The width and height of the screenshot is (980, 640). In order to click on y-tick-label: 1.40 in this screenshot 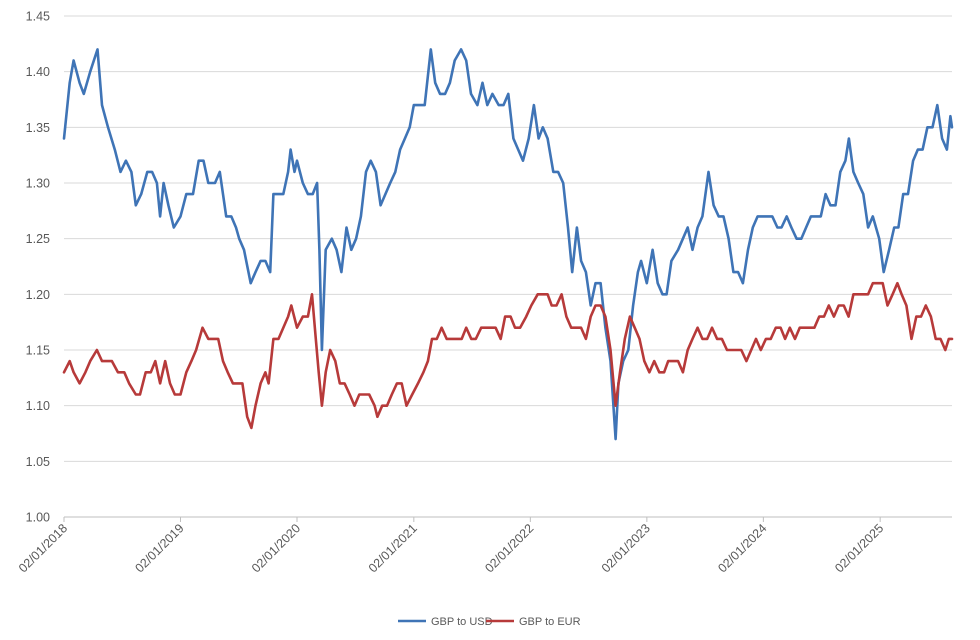, I will do `click(38, 72)`.